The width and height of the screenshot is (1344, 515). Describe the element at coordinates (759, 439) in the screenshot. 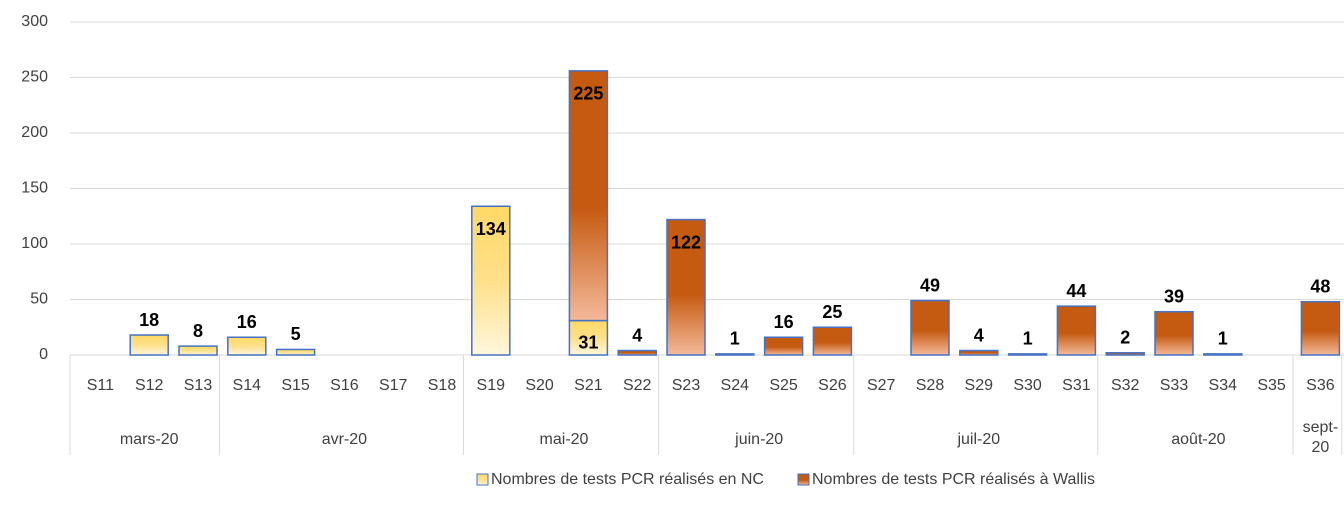

I see `group-label: juin-20` at that location.